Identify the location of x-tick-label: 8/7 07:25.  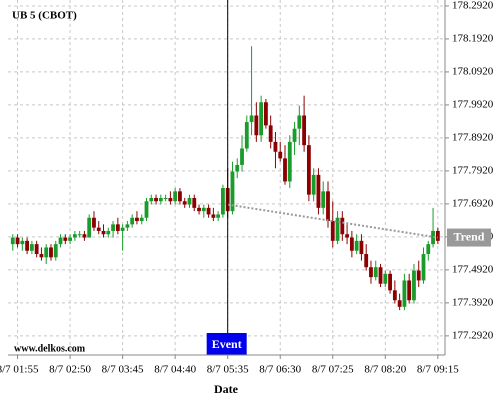
(333, 370).